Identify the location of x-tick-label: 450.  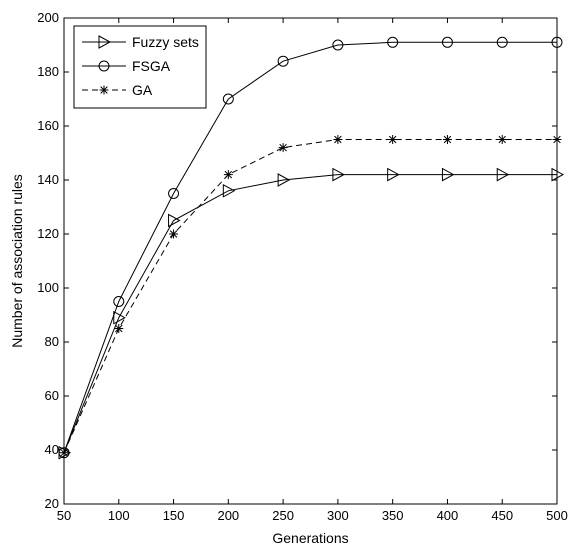
(502, 515).